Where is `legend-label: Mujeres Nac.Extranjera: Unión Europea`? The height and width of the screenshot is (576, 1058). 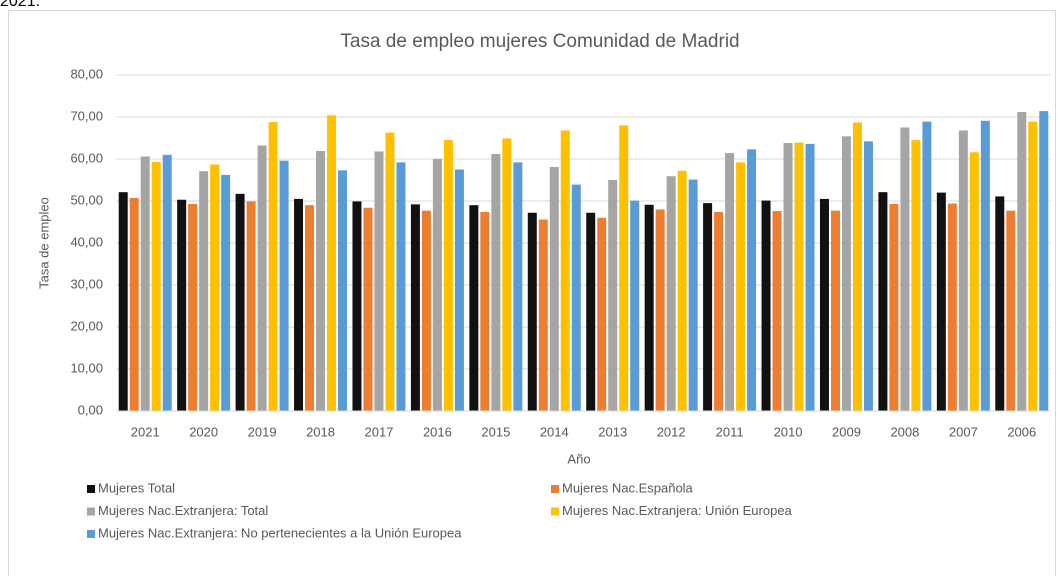 legend-label: Mujeres Nac.Extranjera: Unión Europea is located at coordinates (677, 510).